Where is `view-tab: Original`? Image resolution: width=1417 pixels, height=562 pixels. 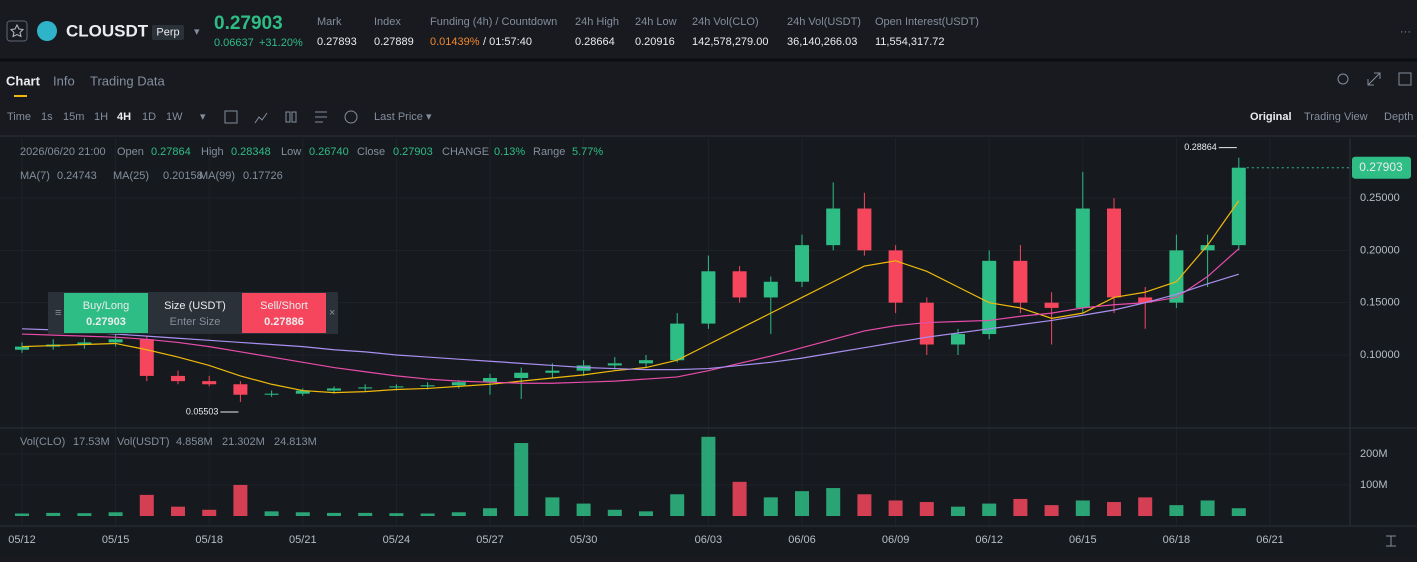 view-tab: Original is located at coordinates (1271, 117).